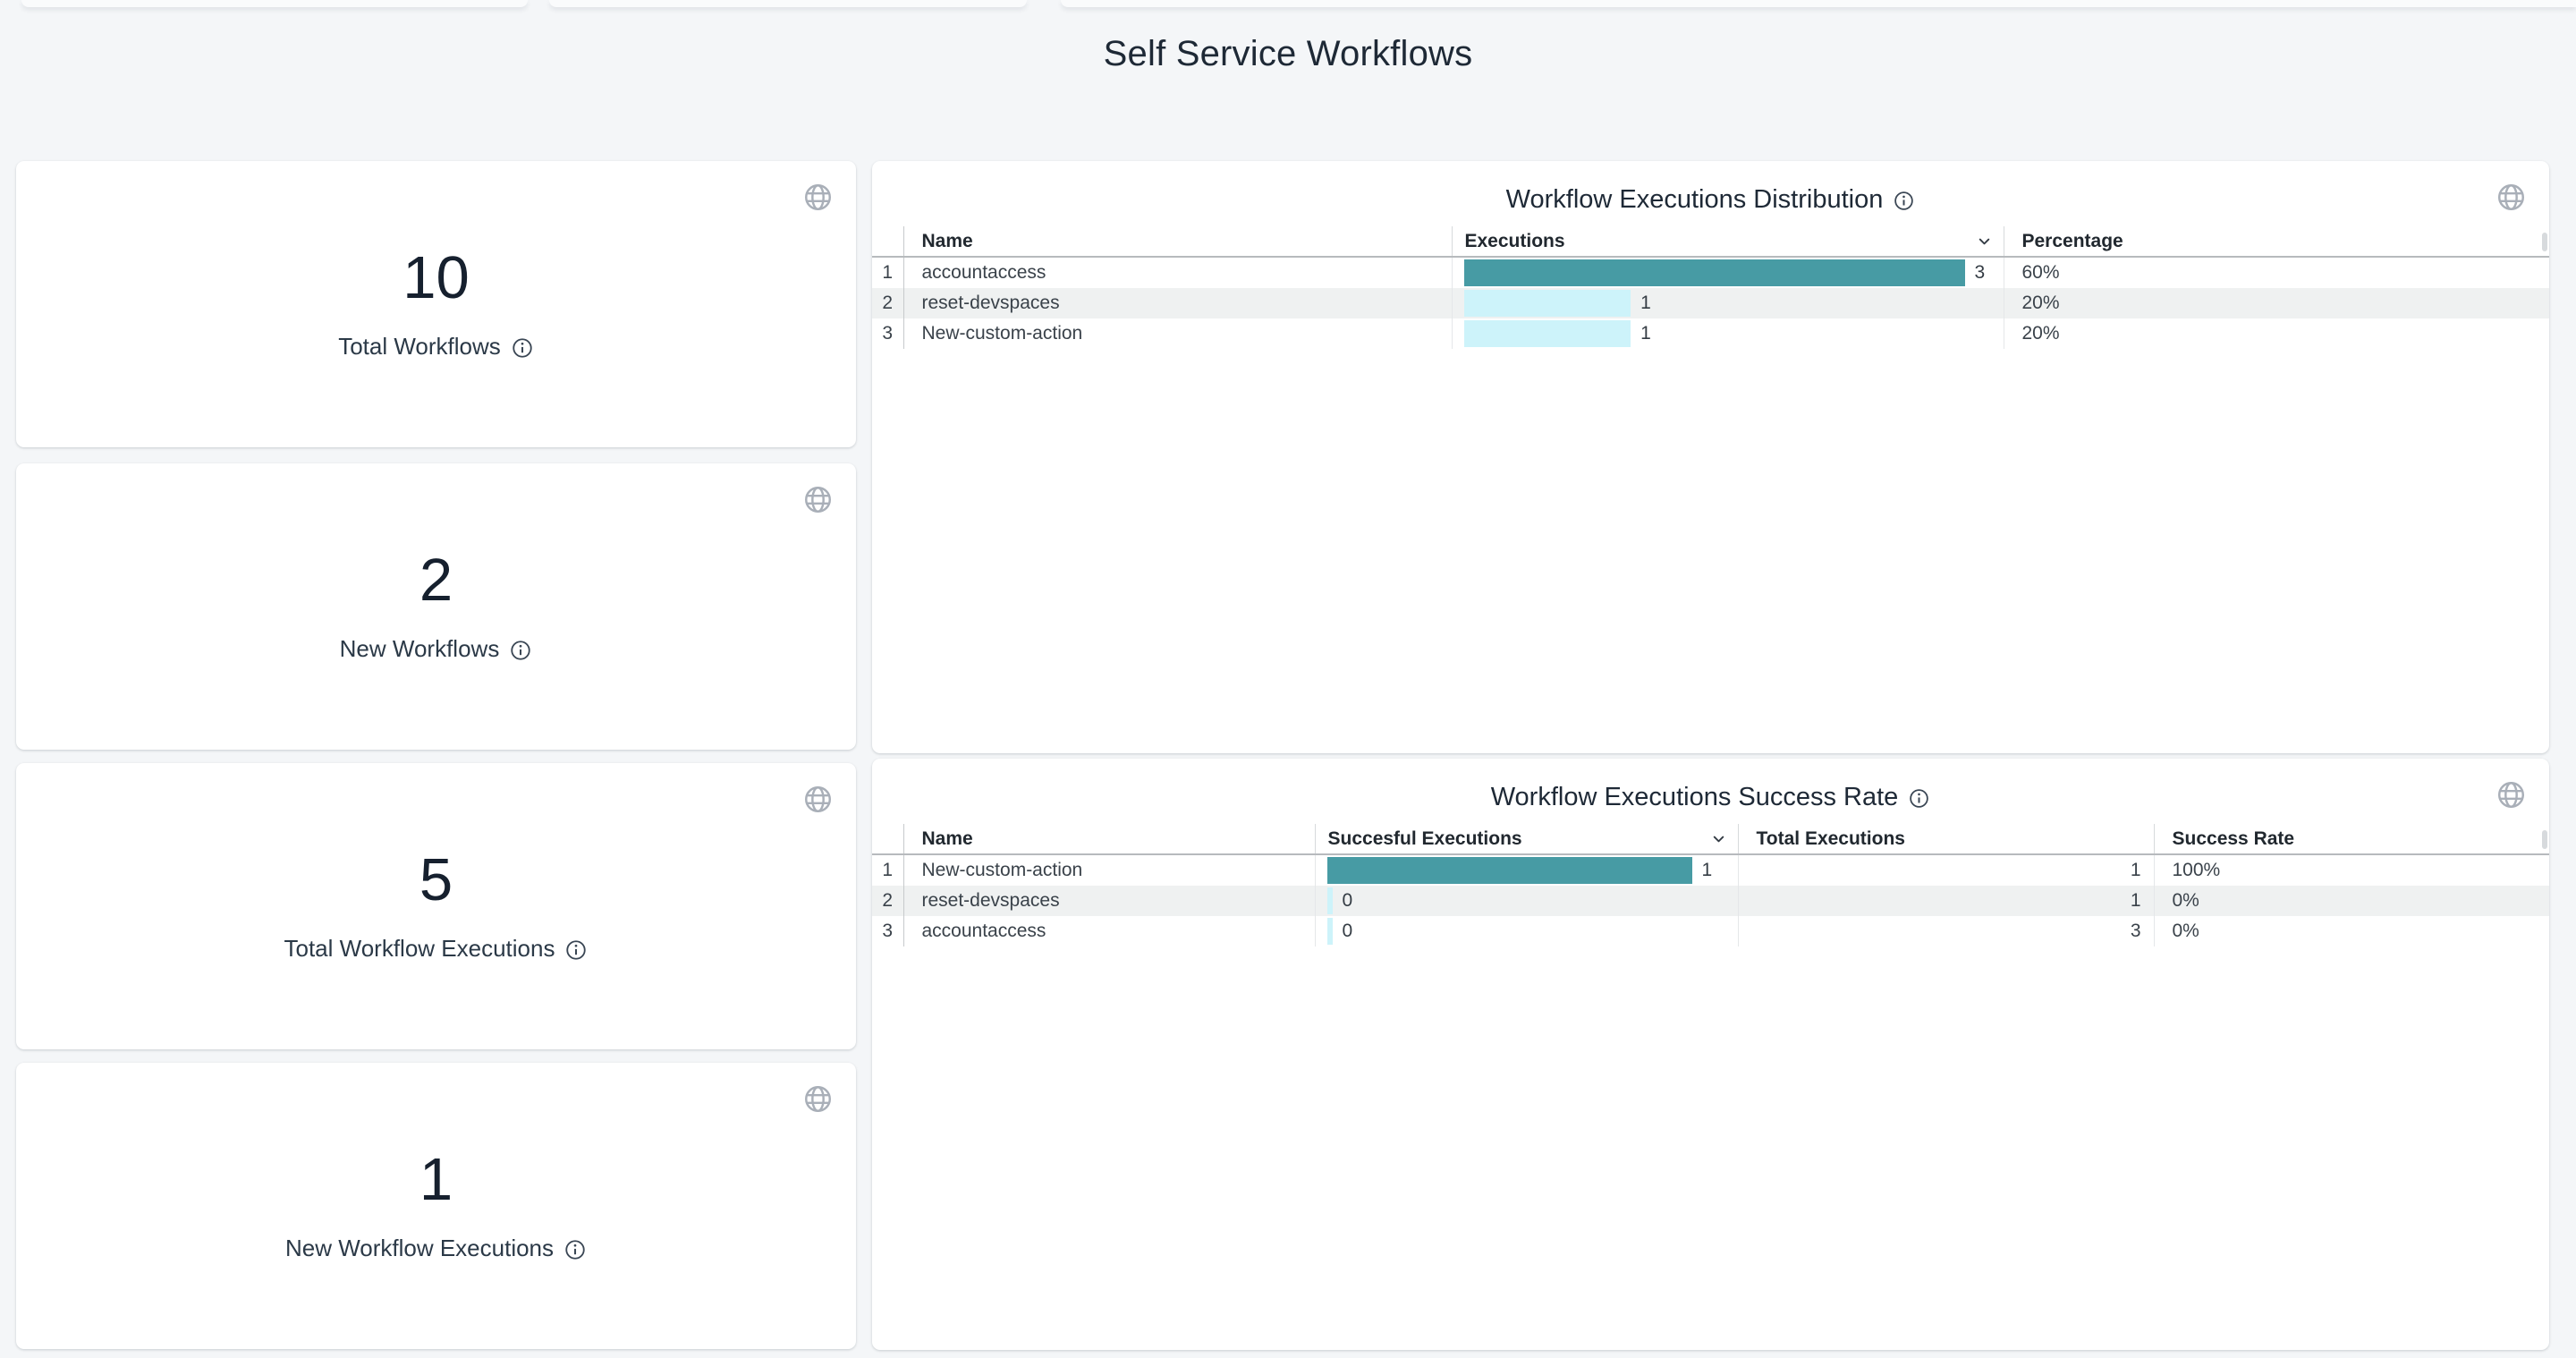  I want to click on table-row: 2 reset-devspaces 1 20%, so click(1710, 303).